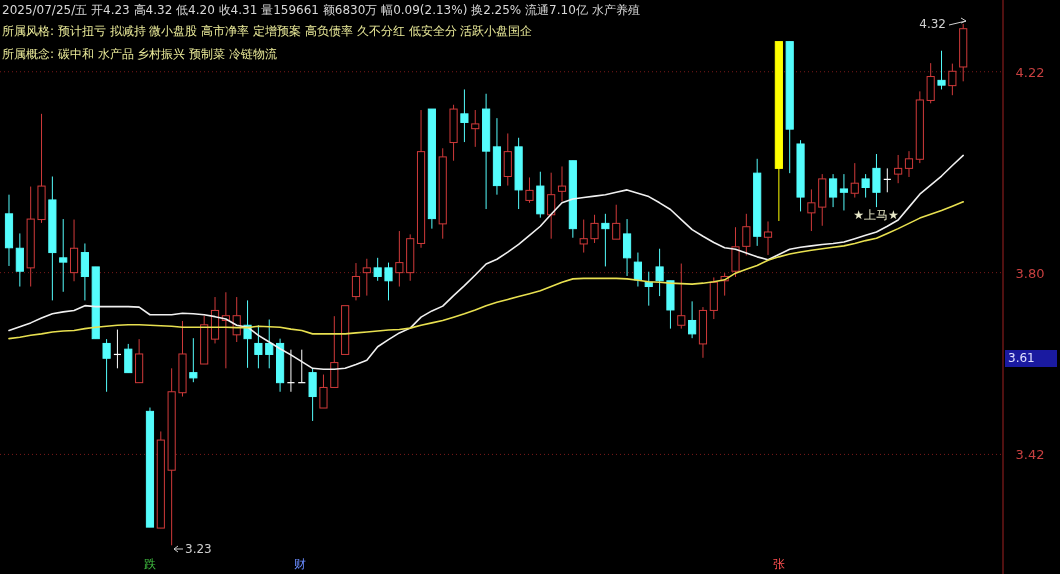 The height and width of the screenshot is (574, 1060). I want to click on annotation: 4.32, so click(932, 24).